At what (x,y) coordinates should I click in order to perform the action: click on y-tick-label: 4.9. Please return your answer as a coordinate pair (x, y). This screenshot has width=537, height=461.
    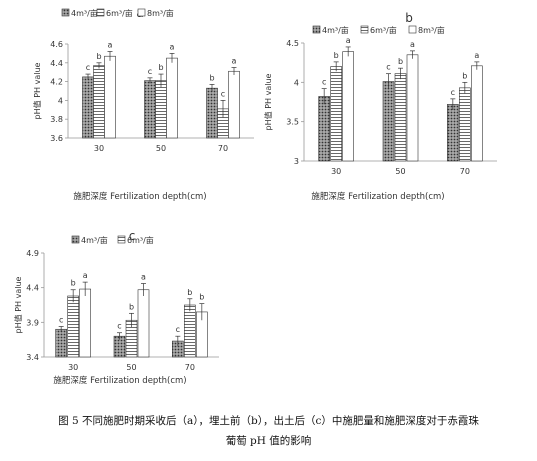
    Looking at the image, I should click on (32, 253).